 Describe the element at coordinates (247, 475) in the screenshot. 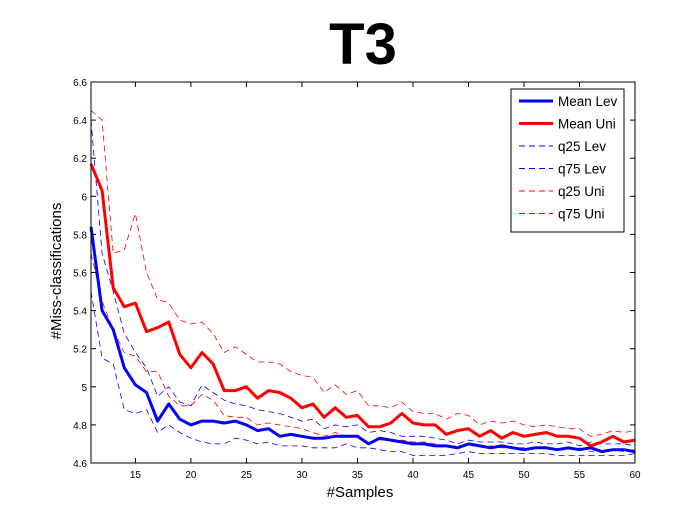

I see `x-tick-label: 25` at that location.